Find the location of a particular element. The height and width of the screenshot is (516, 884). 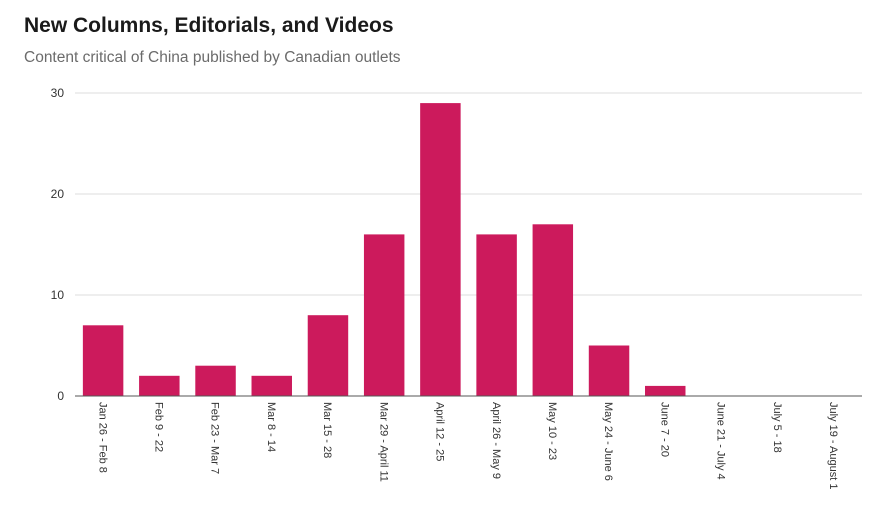

x-tick-label: June 21 - July 4 is located at coordinates (721, 441).